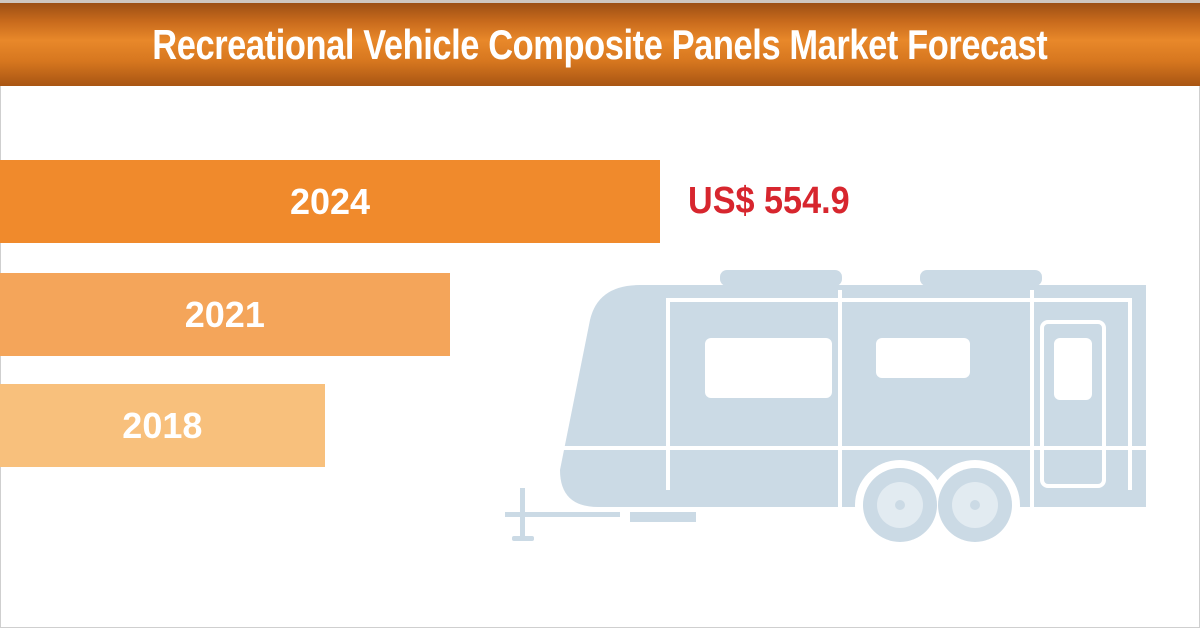  What do you see at coordinates (769, 201) in the screenshot?
I see `value-label-2024: US$ 554.9` at bounding box center [769, 201].